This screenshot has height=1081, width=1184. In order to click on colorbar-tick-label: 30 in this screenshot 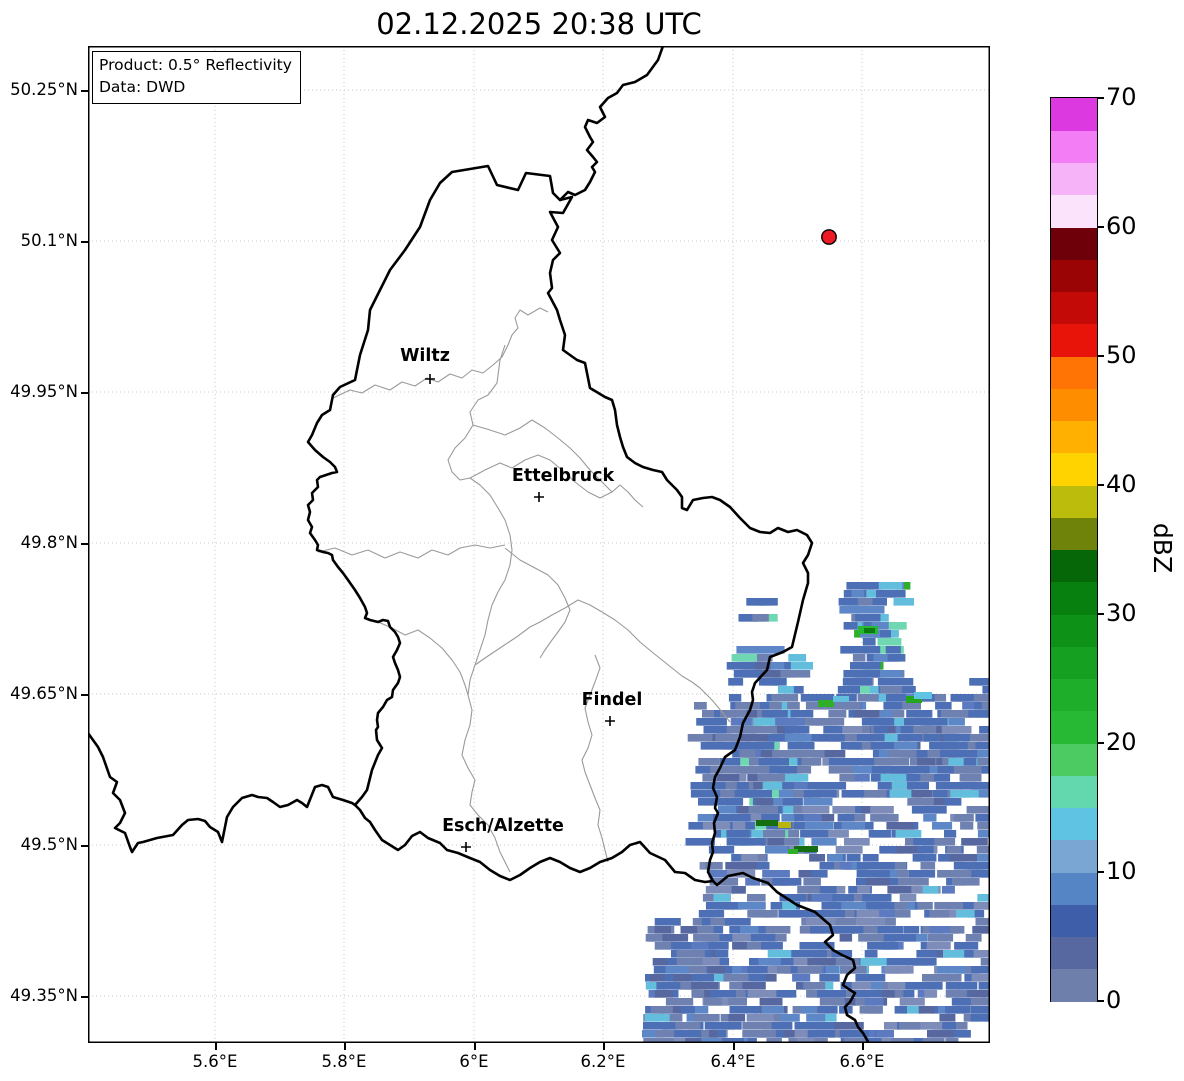, I will do `click(1121, 613)`.